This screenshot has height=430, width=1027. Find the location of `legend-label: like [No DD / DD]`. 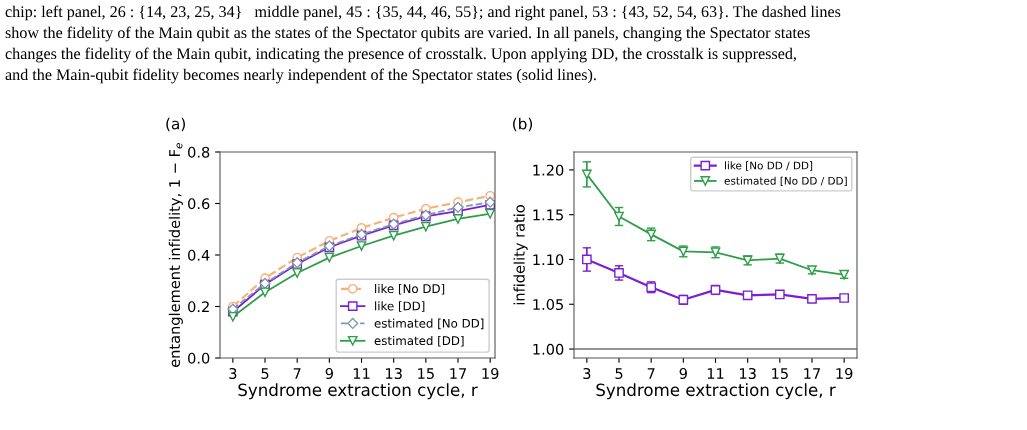

legend-label: like [No DD / DD] is located at coordinates (769, 166).